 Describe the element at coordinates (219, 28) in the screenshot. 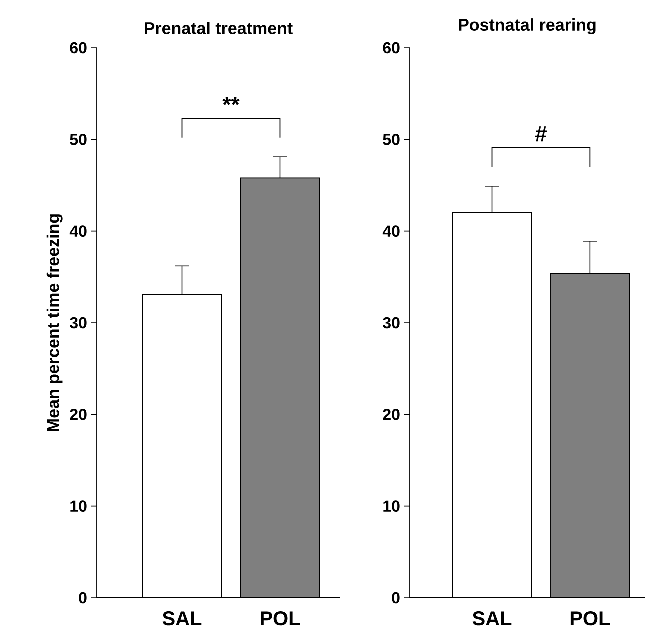

I see `chart-title: Prenatal treatment` at that location.